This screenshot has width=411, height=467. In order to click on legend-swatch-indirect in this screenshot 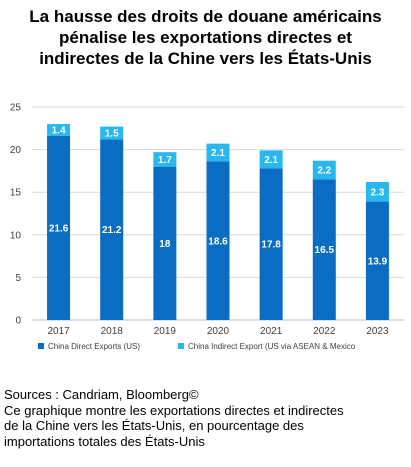, I will do `click(181, 346)`.